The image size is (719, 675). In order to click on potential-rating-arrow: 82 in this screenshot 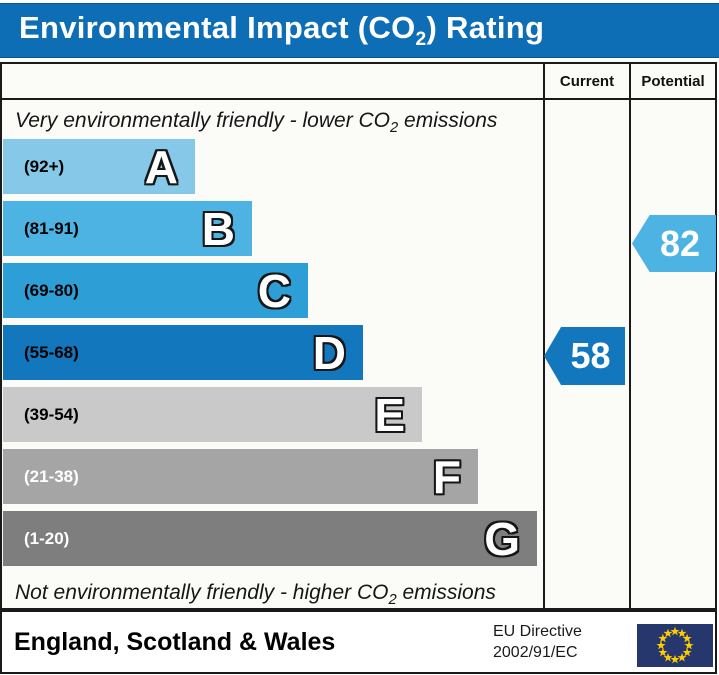, I will do `click(674, 243)`.